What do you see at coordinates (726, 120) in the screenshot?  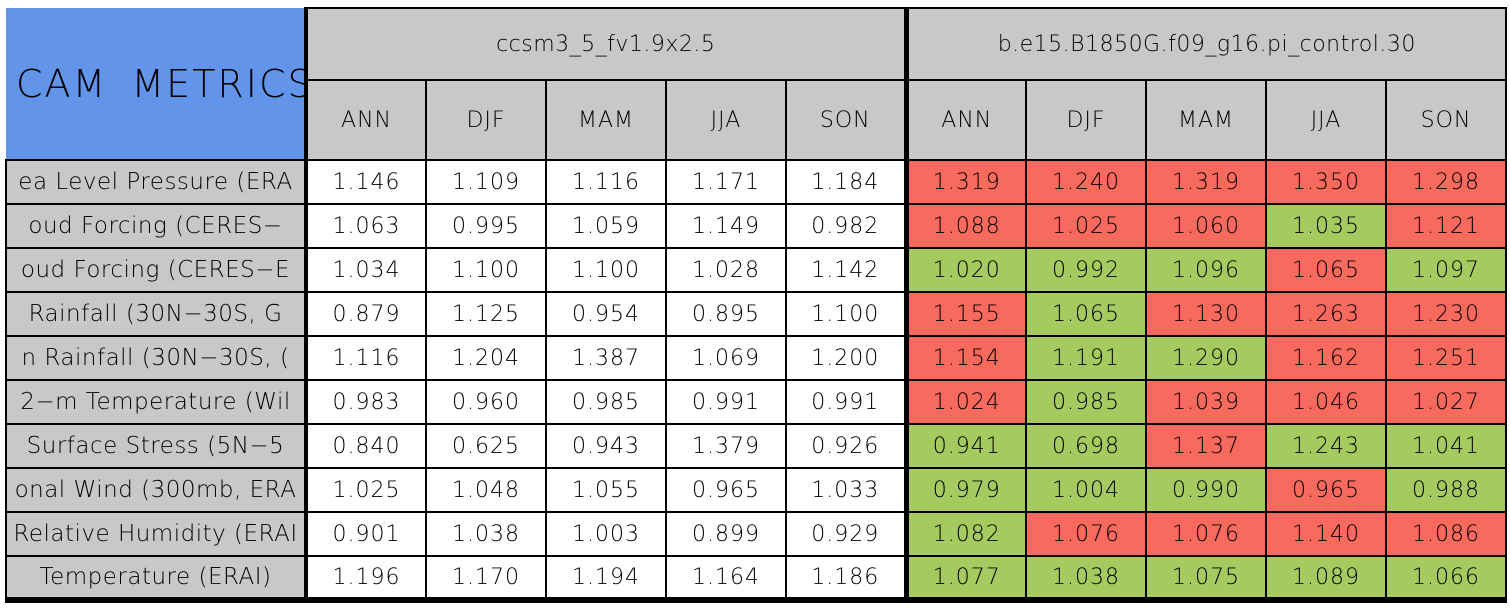 I see `model1-season-jja: JJA` at bounding box center [726, 120].